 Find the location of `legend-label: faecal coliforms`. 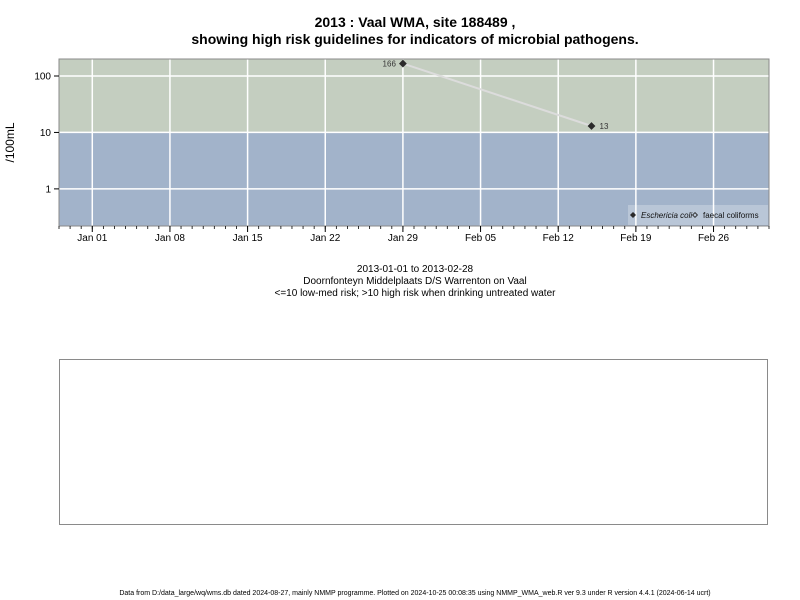

legend-label: faecal coliforms is located at coordinates (731, 215).